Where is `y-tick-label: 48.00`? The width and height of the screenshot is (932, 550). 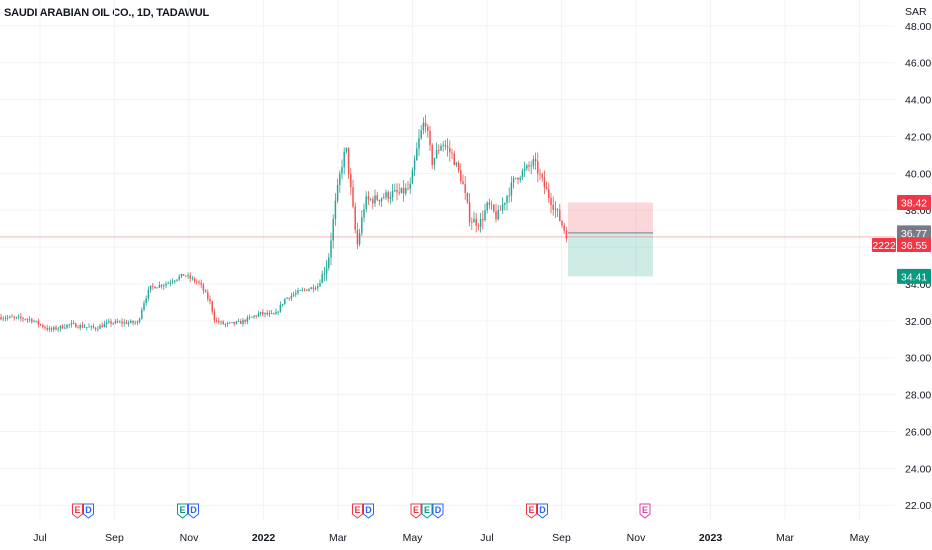 y-tick-label: 48.00 is located at coordinates (918, 27).